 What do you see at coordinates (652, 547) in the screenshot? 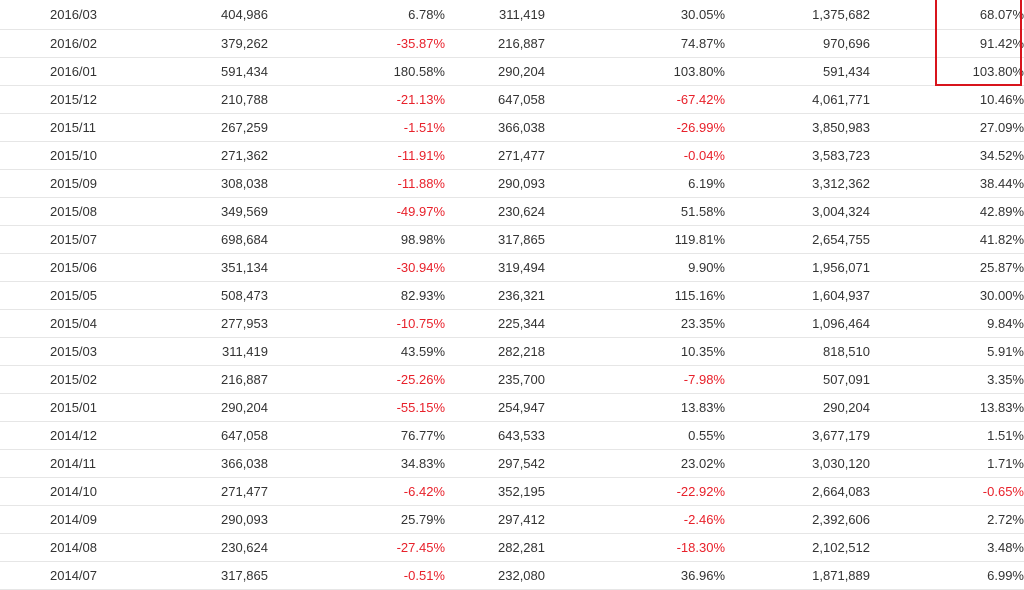
I see `percent-2-cell: -18.30%` at bounding box center [652, 547].